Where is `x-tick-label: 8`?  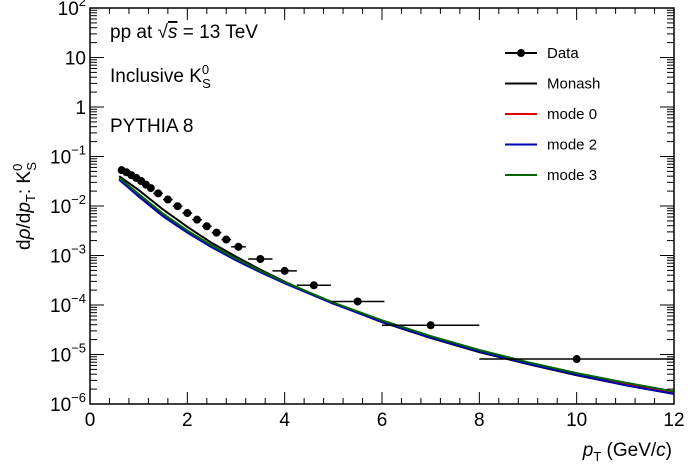 x-tick-label: 8 is located at coordinates (479, 420).